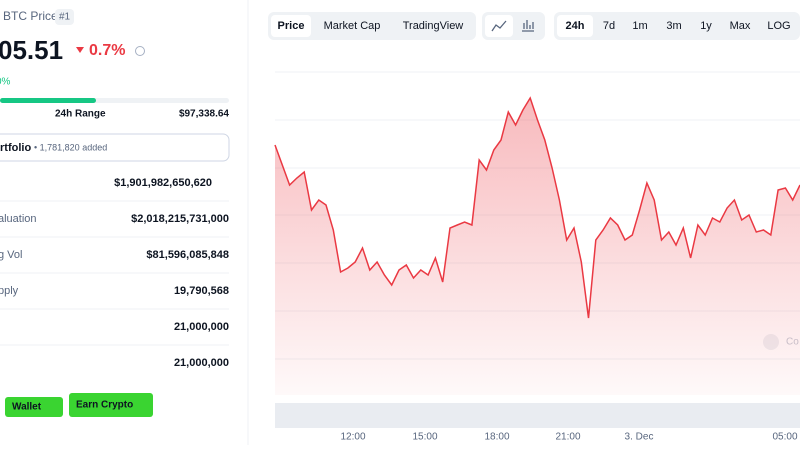 Image resolution: width=800 pixels, height=450 pixels. What do you see at coordinates (609, 26) in the screenshot?
I see `range-tab: 7d` at bounding box center [609, 26].